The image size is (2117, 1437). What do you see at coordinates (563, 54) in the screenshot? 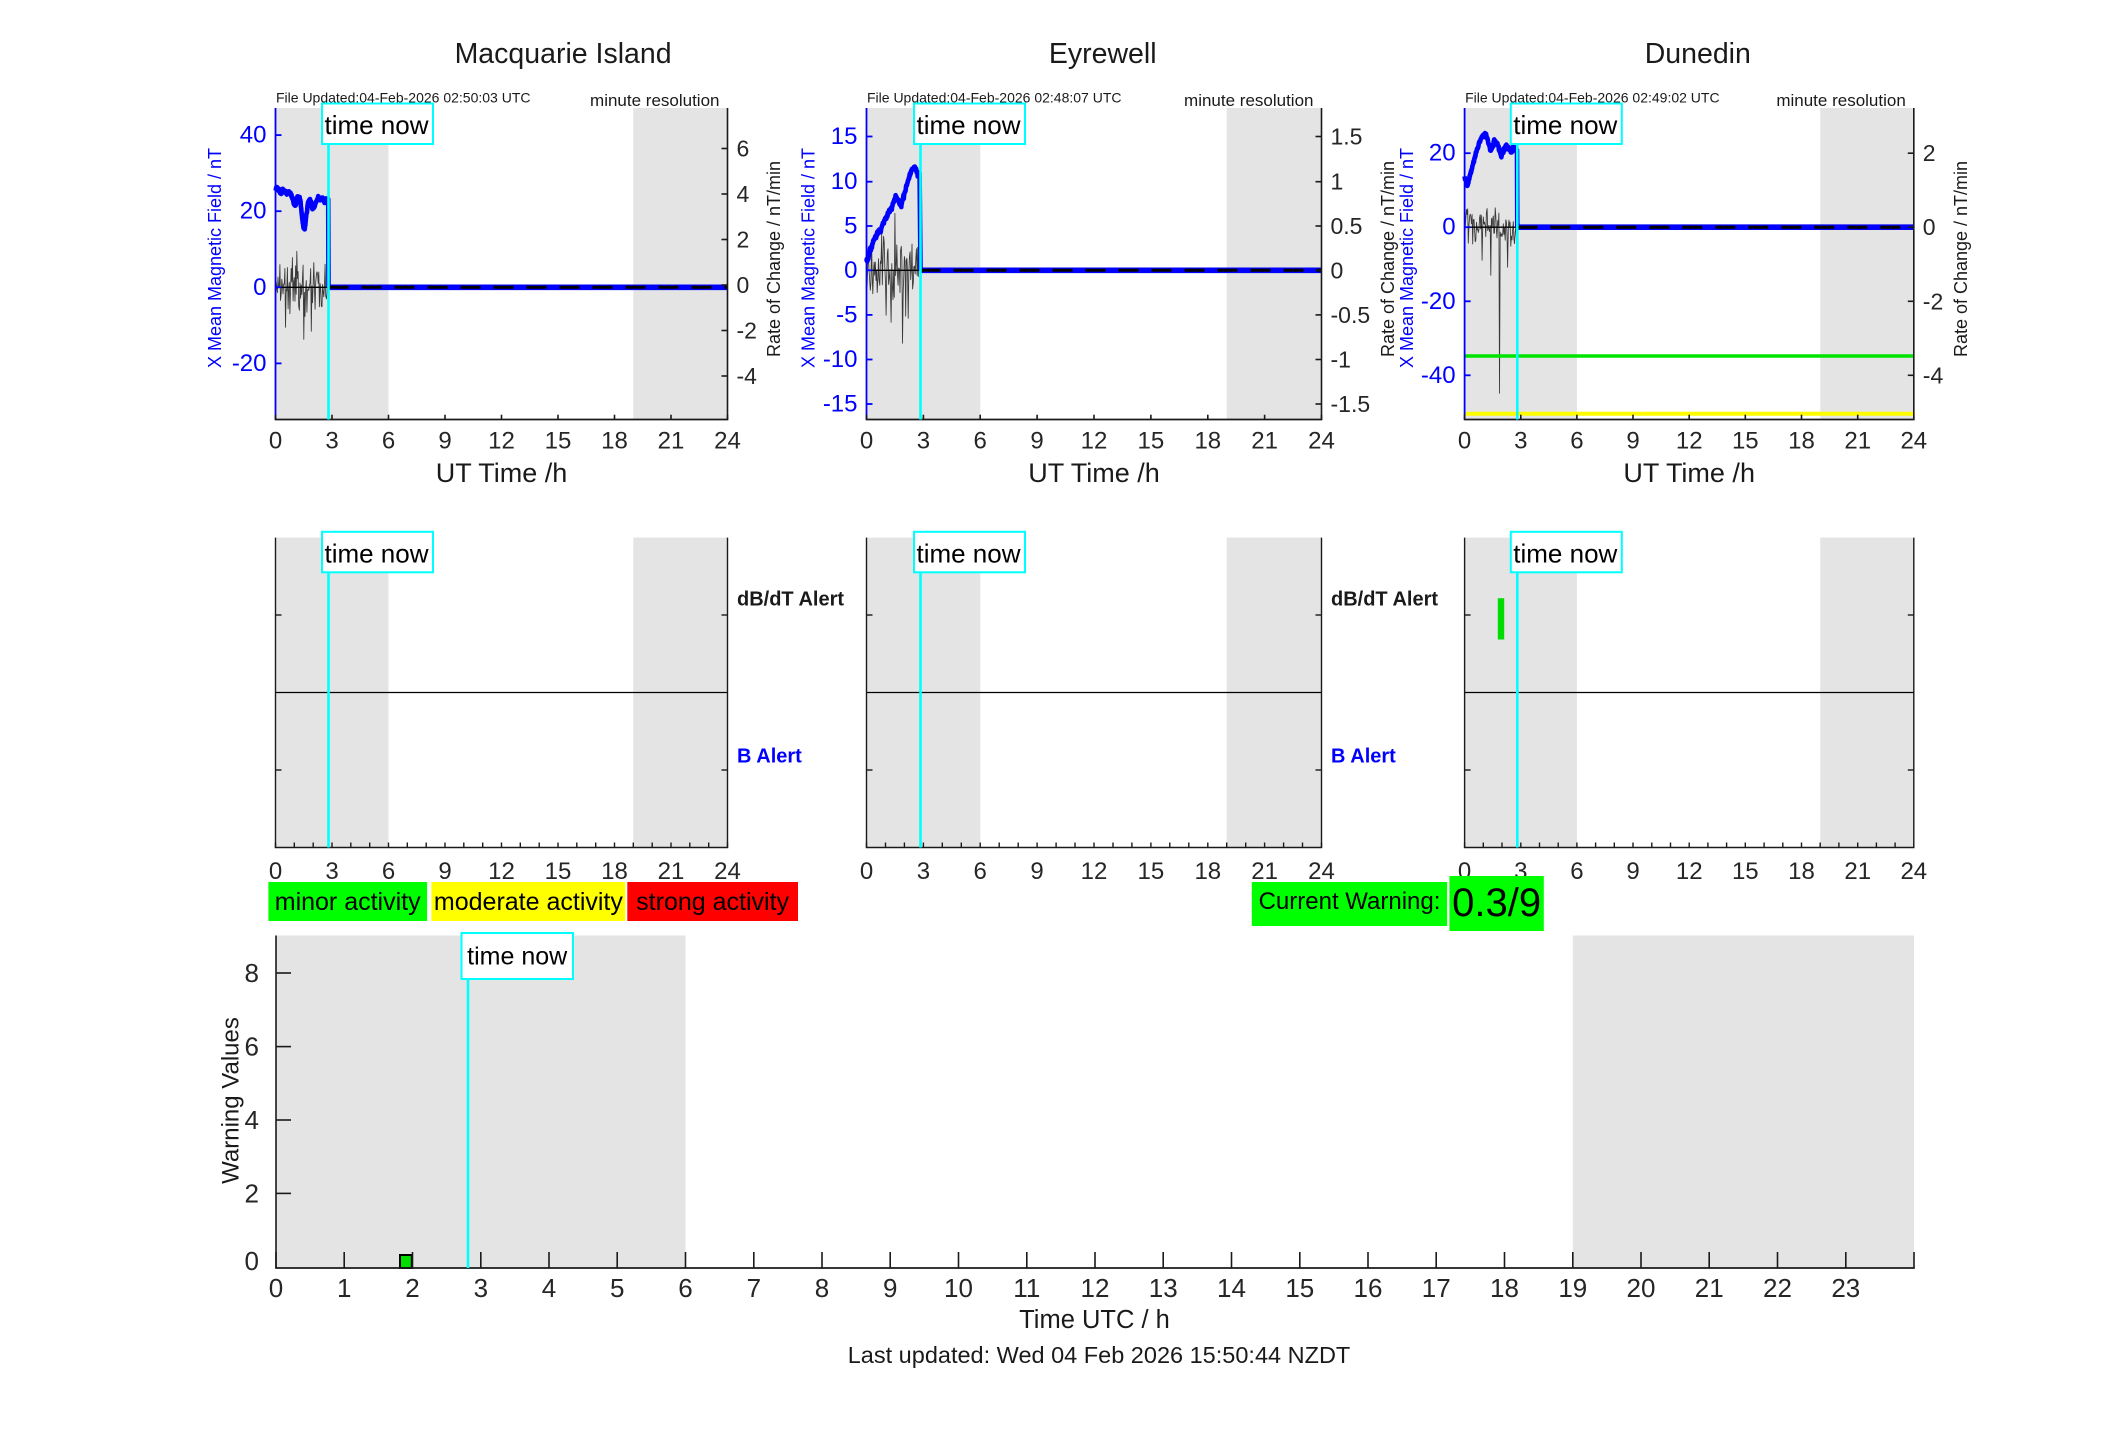
I see `svg-text: Macquarie Island` at bounding box center [563, 54].